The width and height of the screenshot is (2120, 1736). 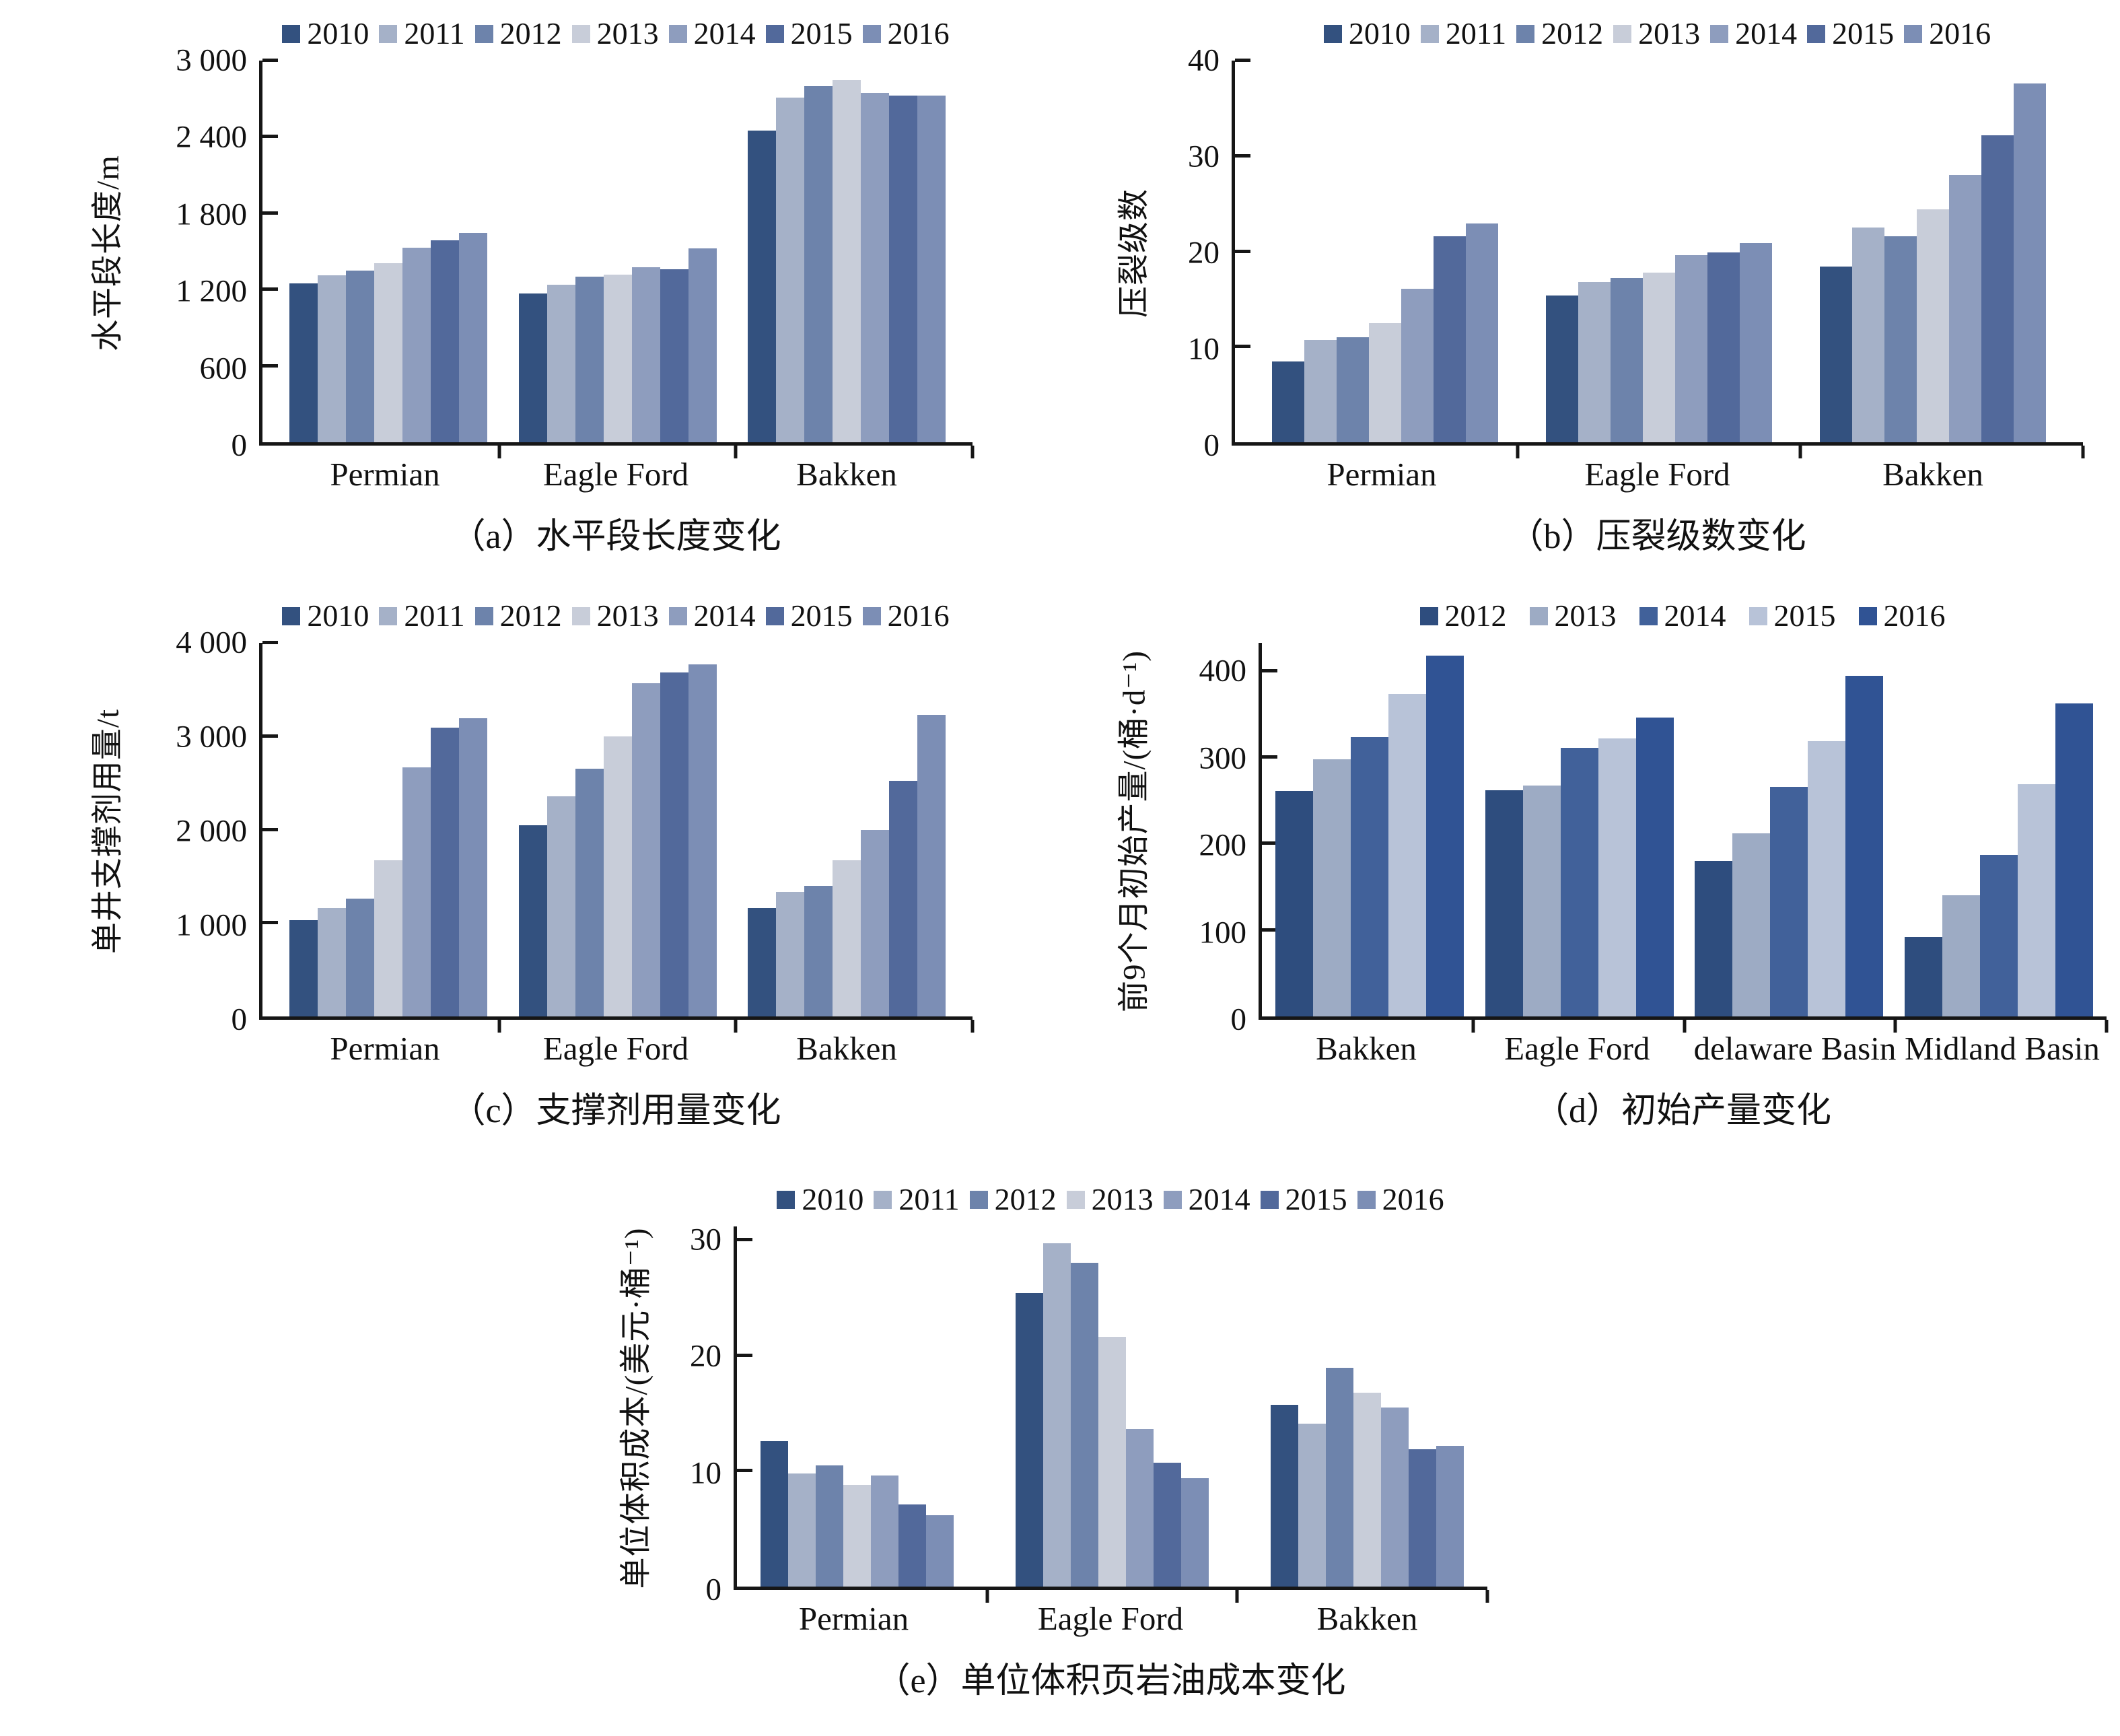 I want to click on bar-group-delaware Basin, so click(x=1790, y=829).